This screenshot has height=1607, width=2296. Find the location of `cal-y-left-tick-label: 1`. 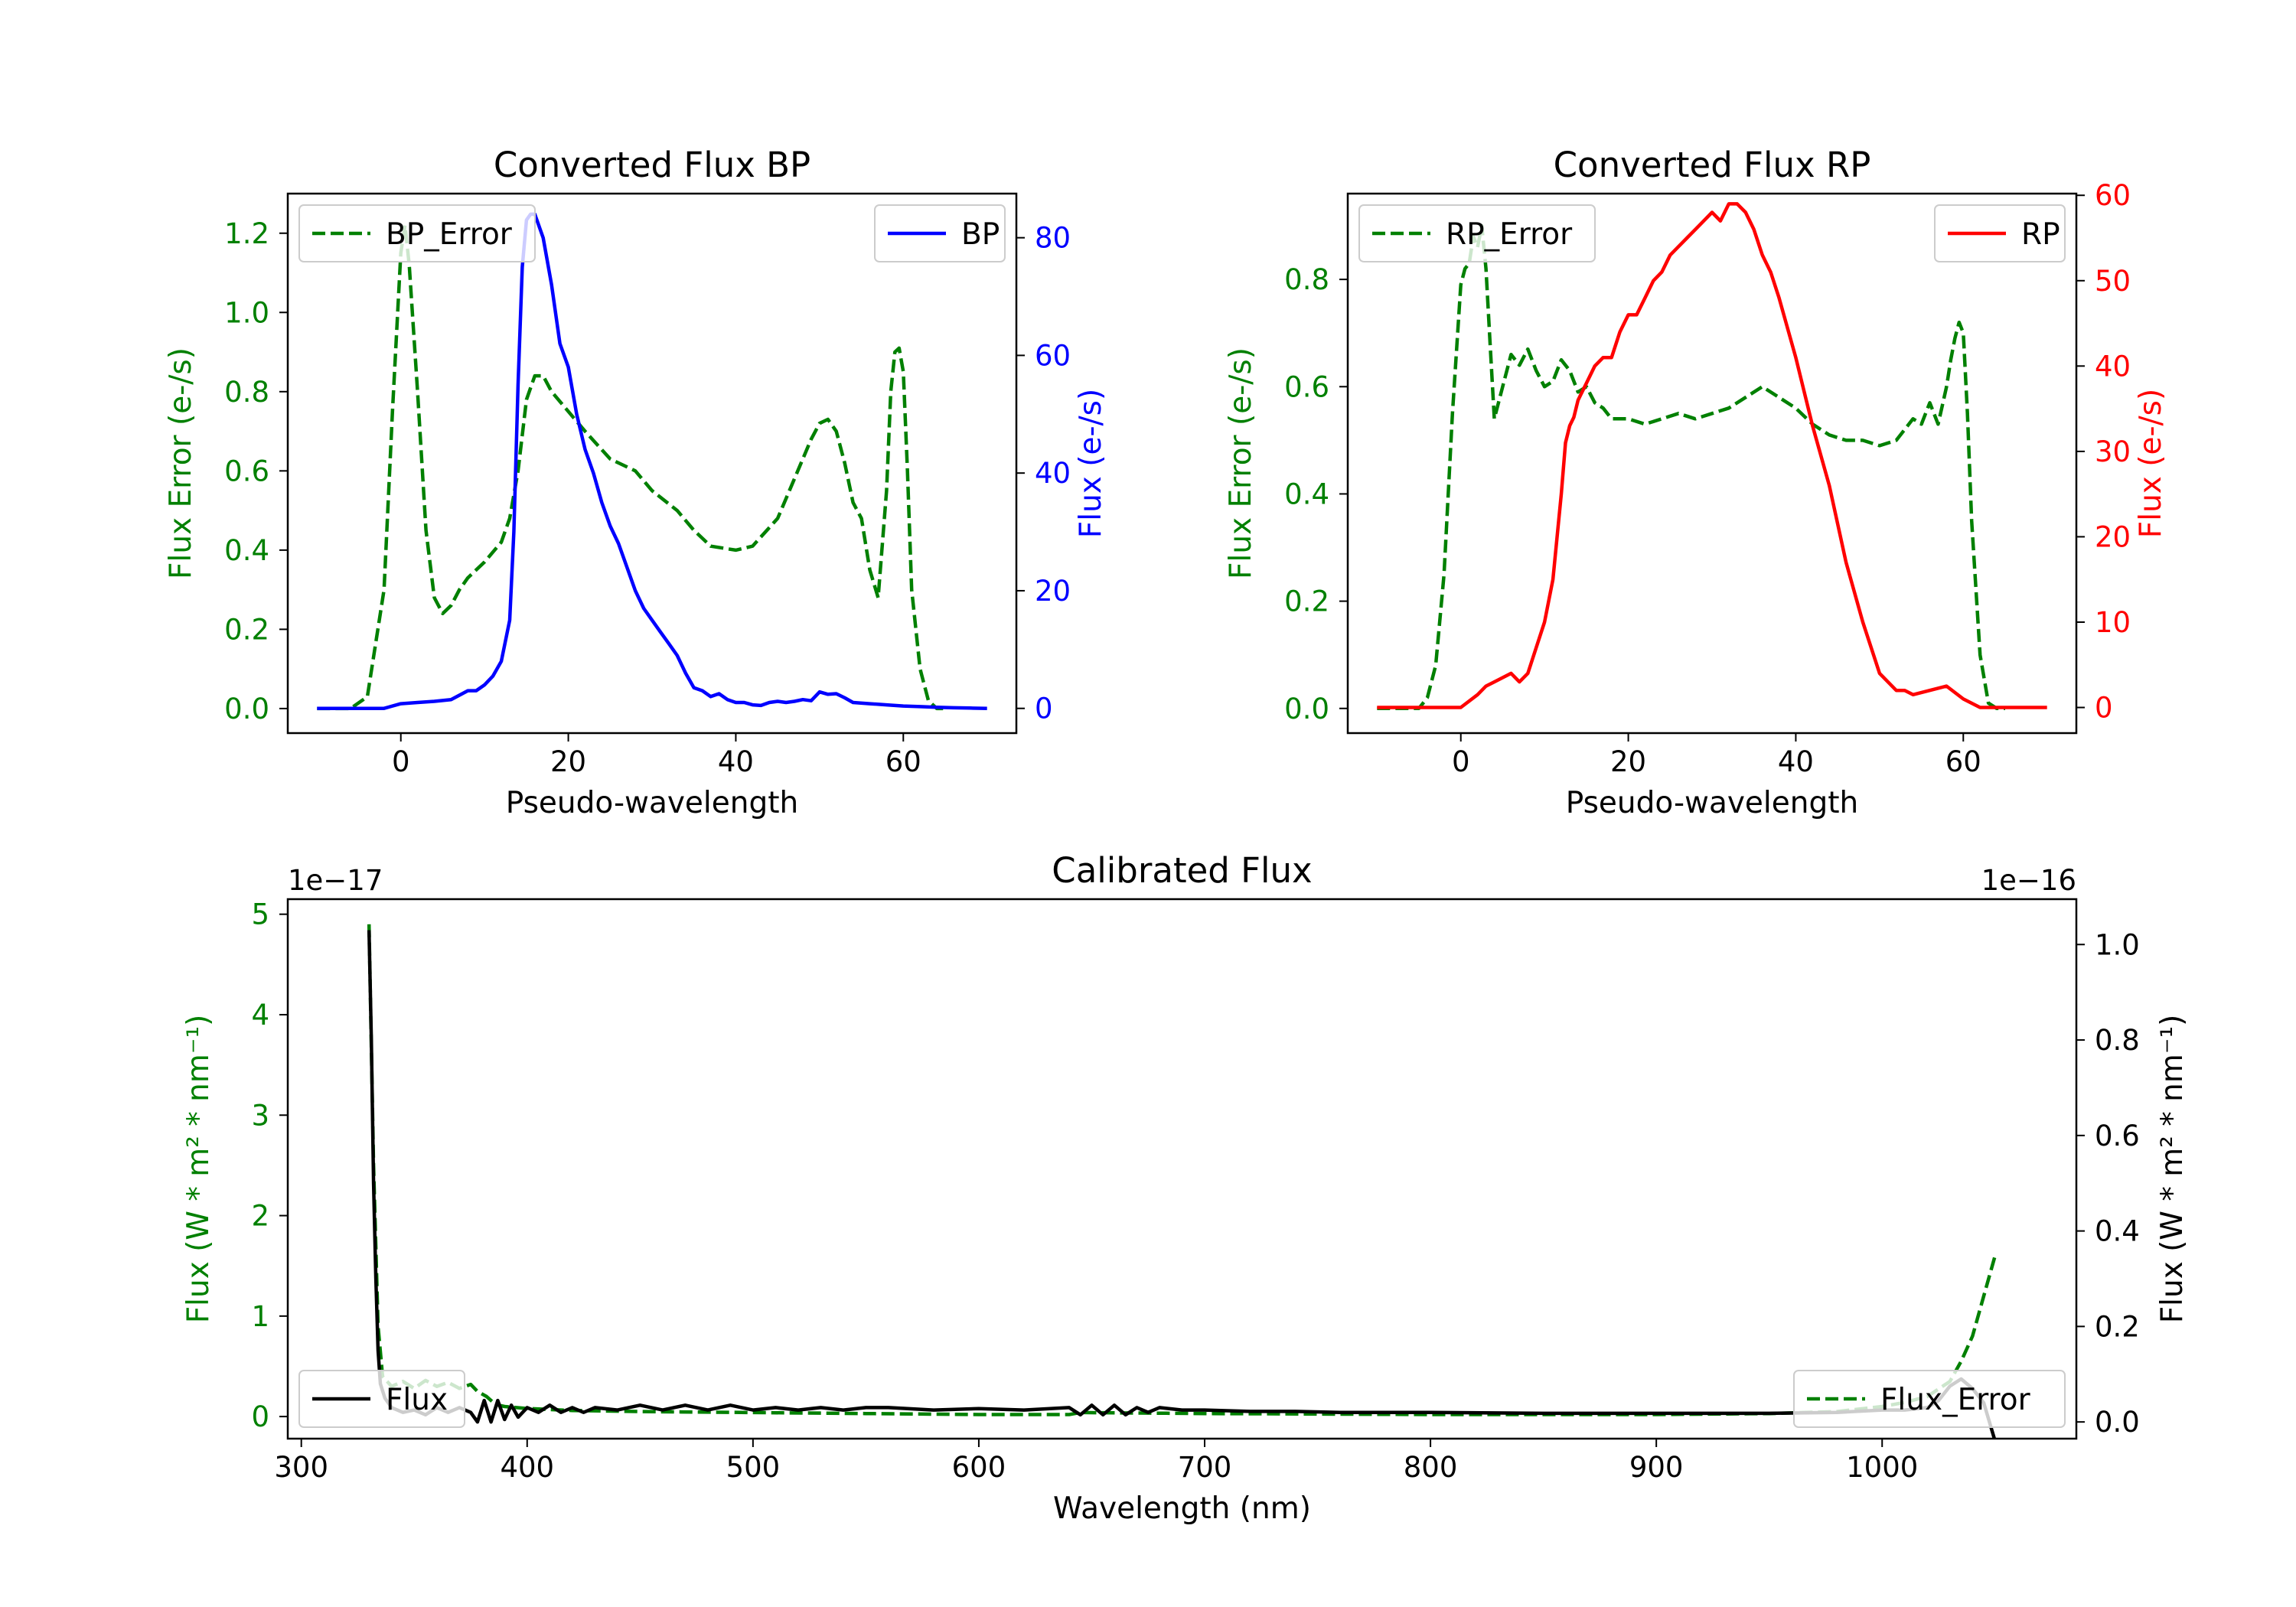

cal-y-left-tick-label: 1 is located at coordinates (260, 1316).